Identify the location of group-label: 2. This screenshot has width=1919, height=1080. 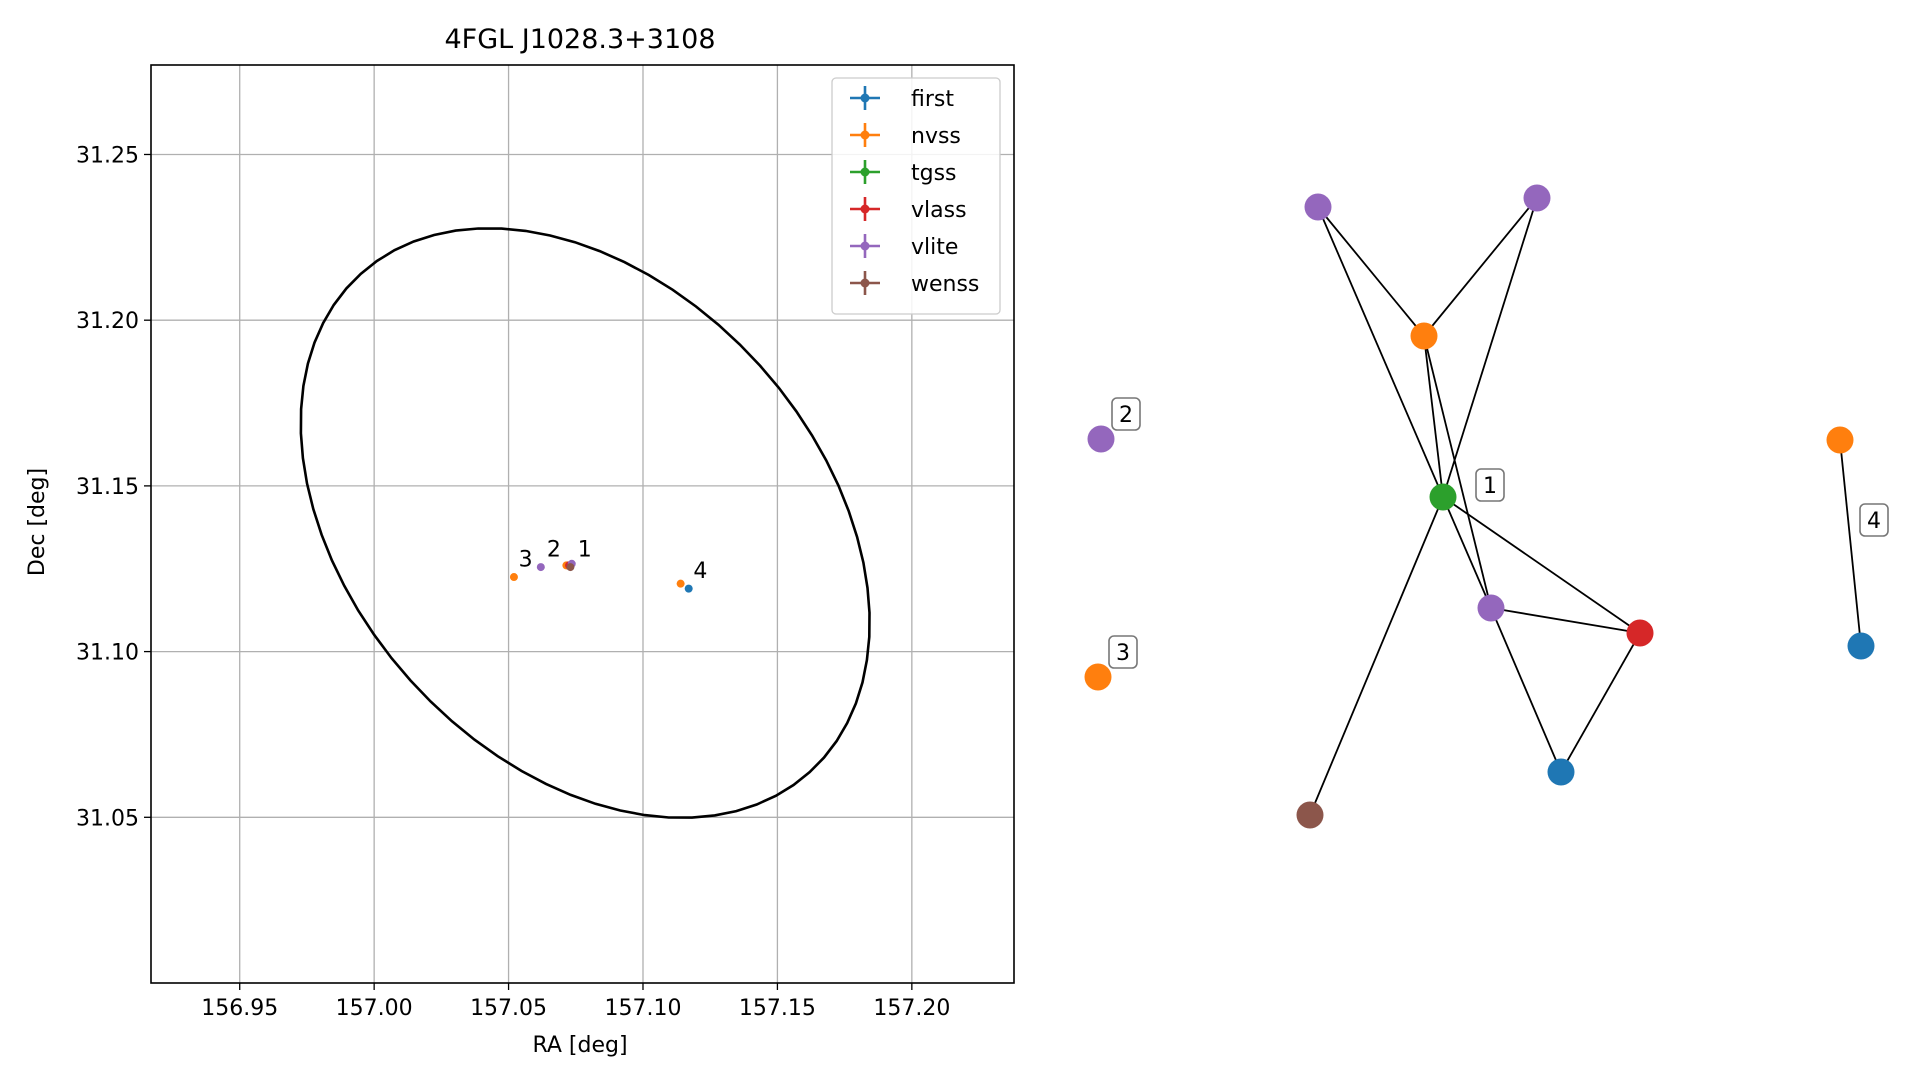
(1126, 414).